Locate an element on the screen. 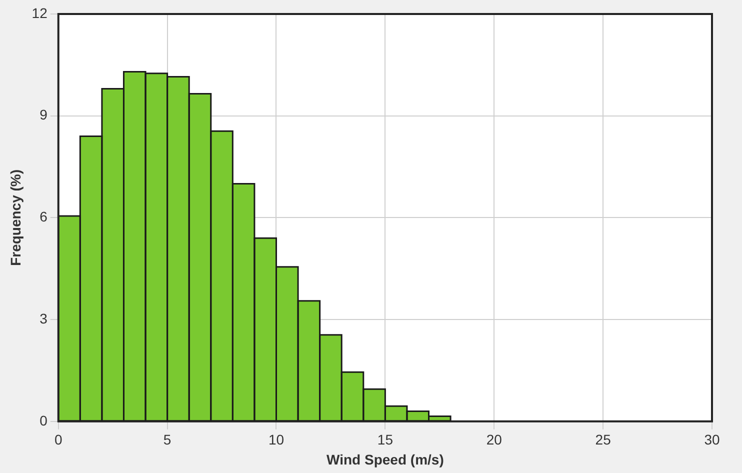 Image resolution: width=742 pixels, height=473 pixels. y-axis-title: Frequency (%) is located at coordinates (15, 217).